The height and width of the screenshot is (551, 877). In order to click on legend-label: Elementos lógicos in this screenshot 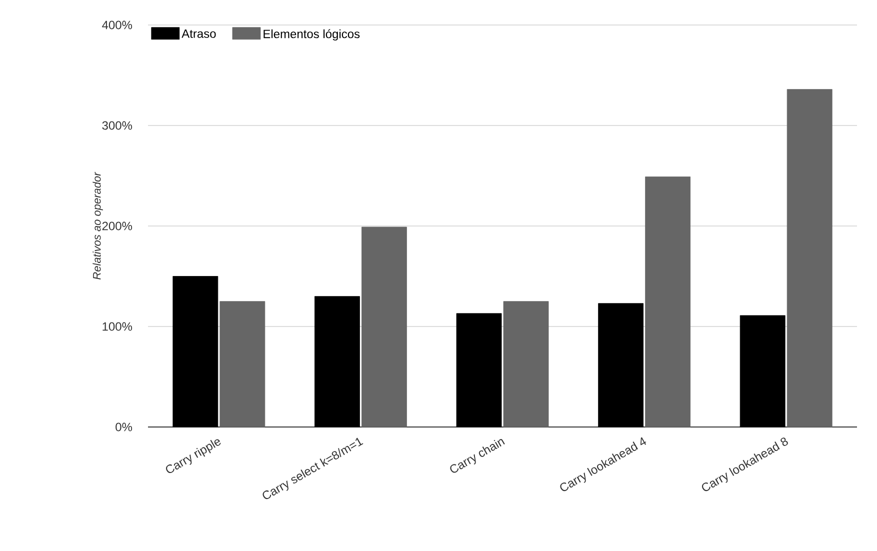, I will do `click(312, 35)`.